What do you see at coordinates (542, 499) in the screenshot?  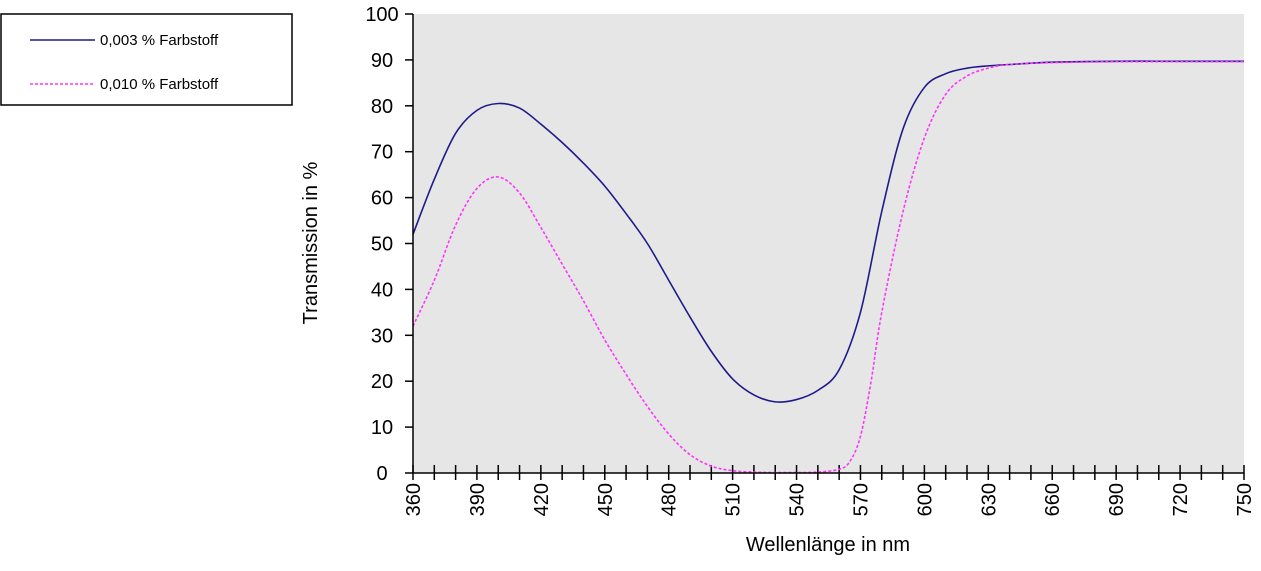 I see `x-tick-label: 420` at bounding box center [542, 499].